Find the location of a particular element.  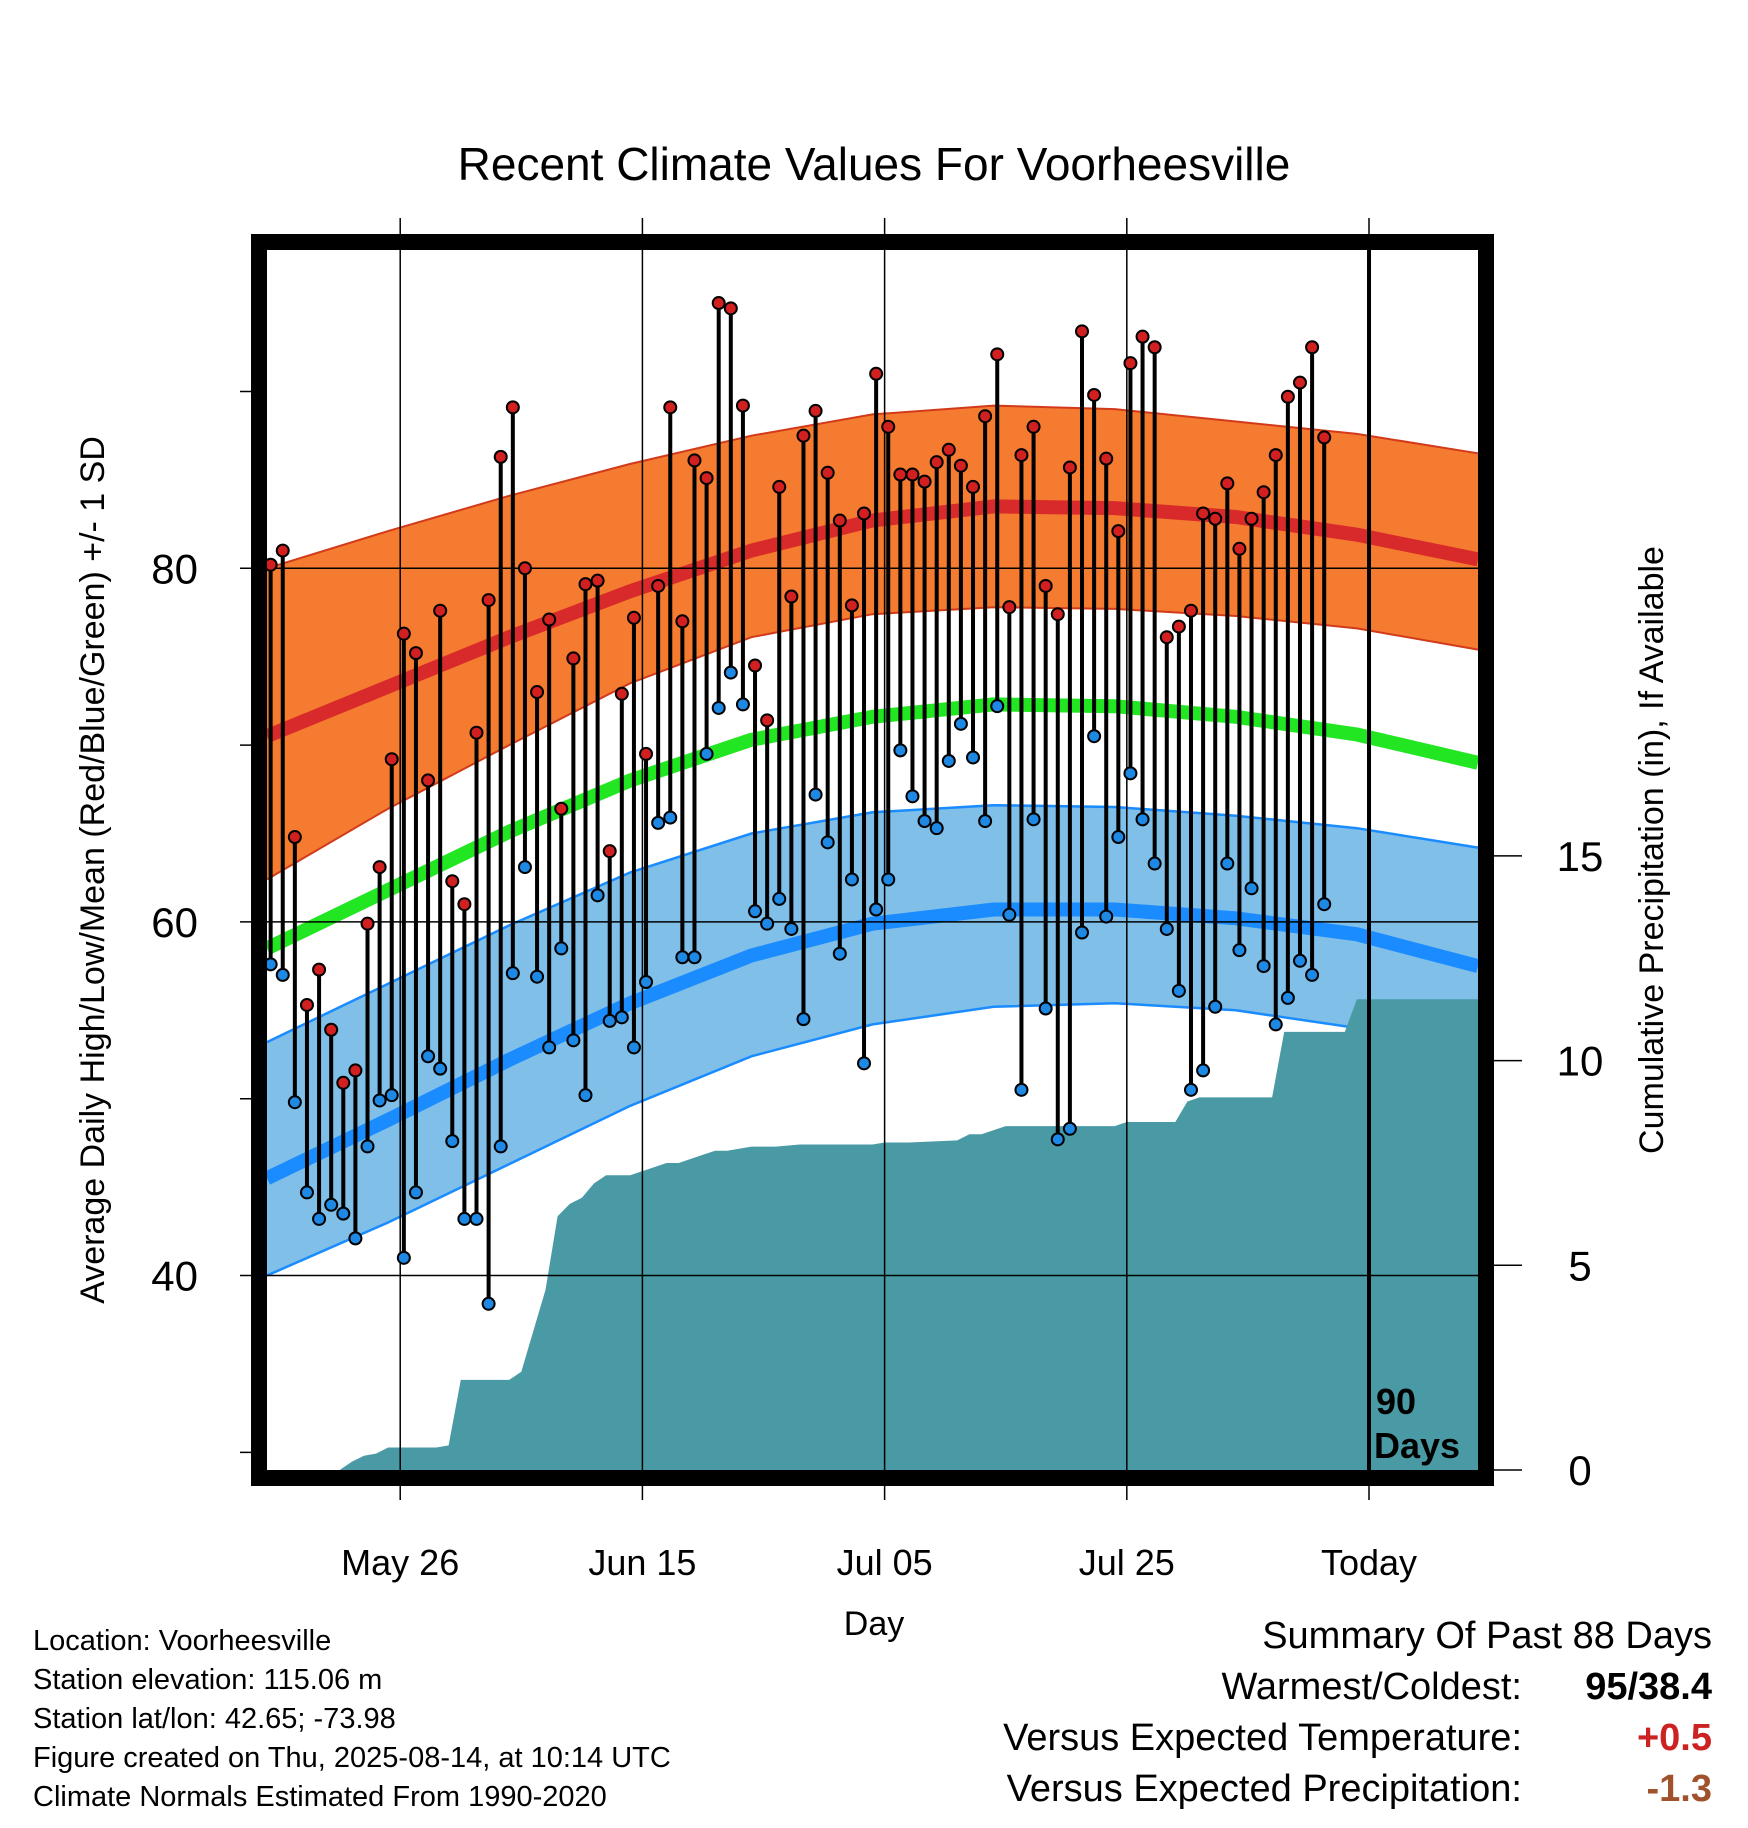

precip-value: -1.3 is located at coordinates (1679, 1789).